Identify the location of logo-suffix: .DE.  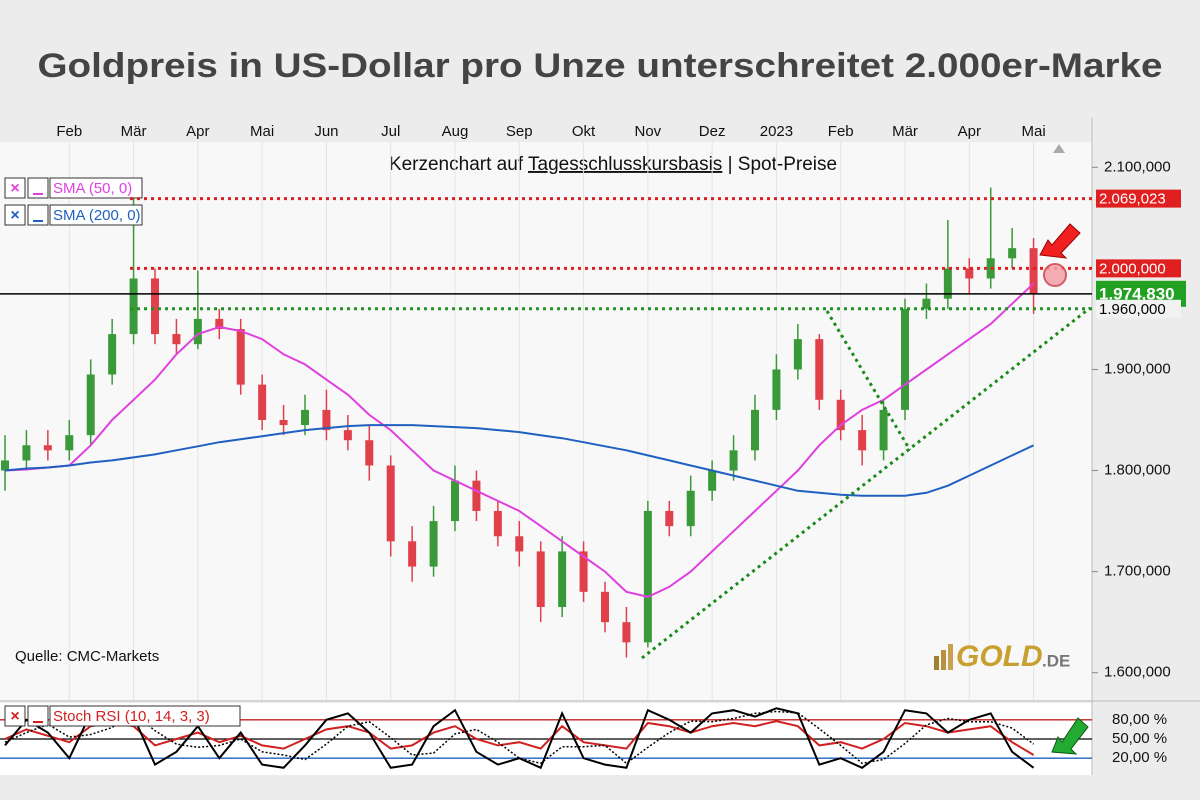
(1056, 660).